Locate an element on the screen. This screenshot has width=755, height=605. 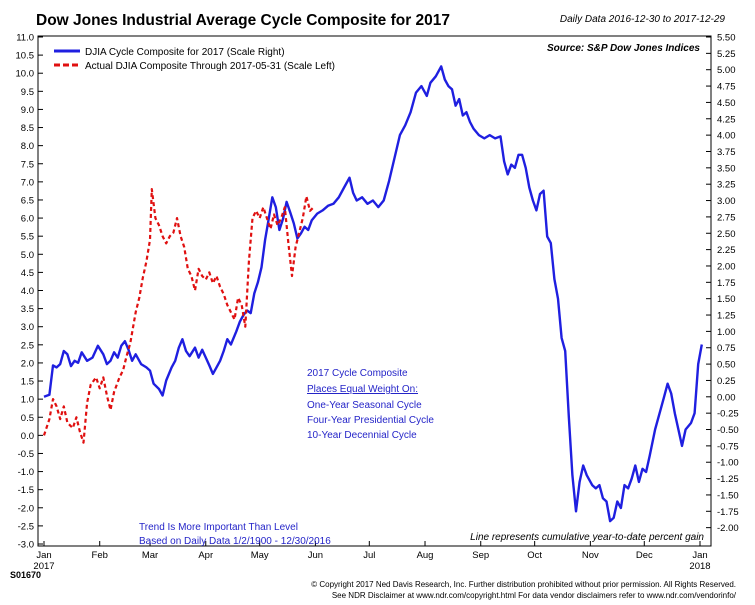
x-axis-year-label: 2018 is located at coordinates (699, 566).